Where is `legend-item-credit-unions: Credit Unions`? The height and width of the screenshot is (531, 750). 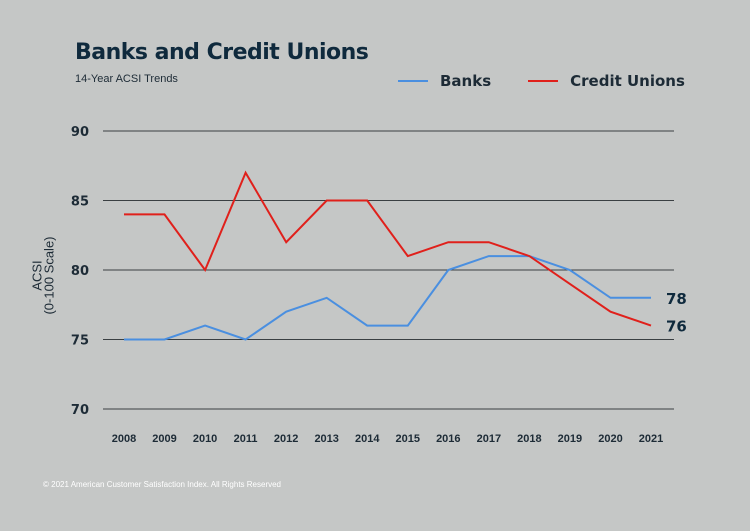 legend-item-credit-unions: Credit Unions is located at coordinates (606, 81).